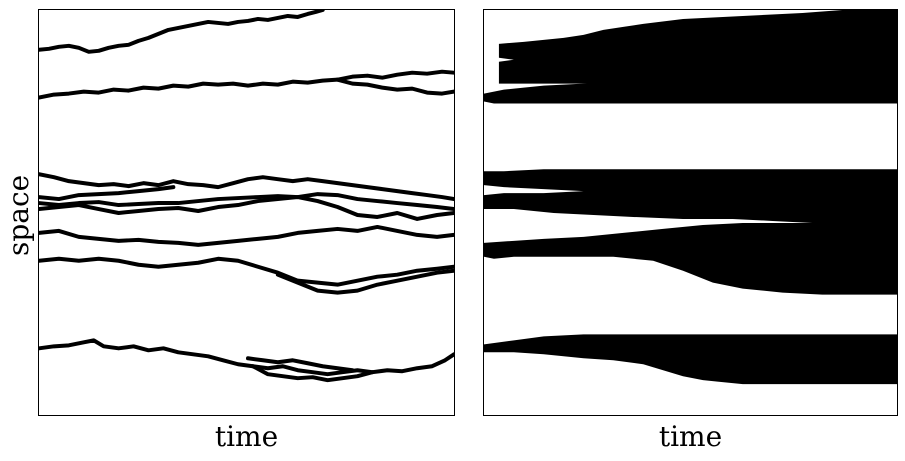 This screenshot has height=461, width=905. What do you see at coordinates (690, 436) in the screenshot?
I see `right-x-axis-label: time` at bounding box center [690, 436].